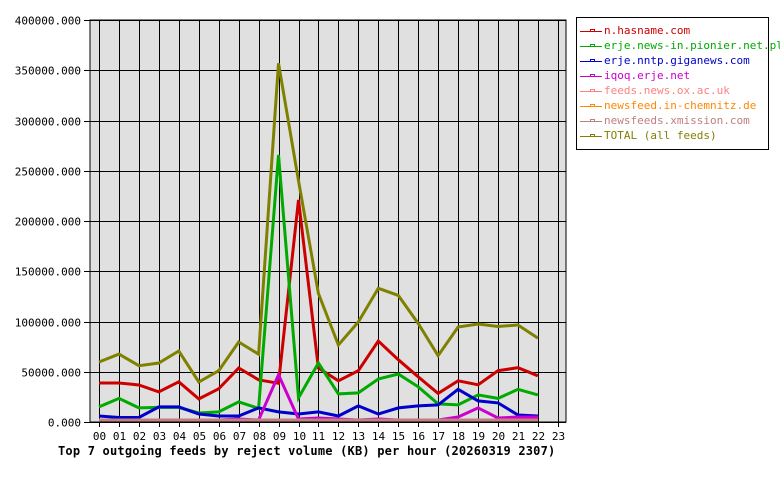  I want to click on x-tick-label: 11, so click(318, 436).